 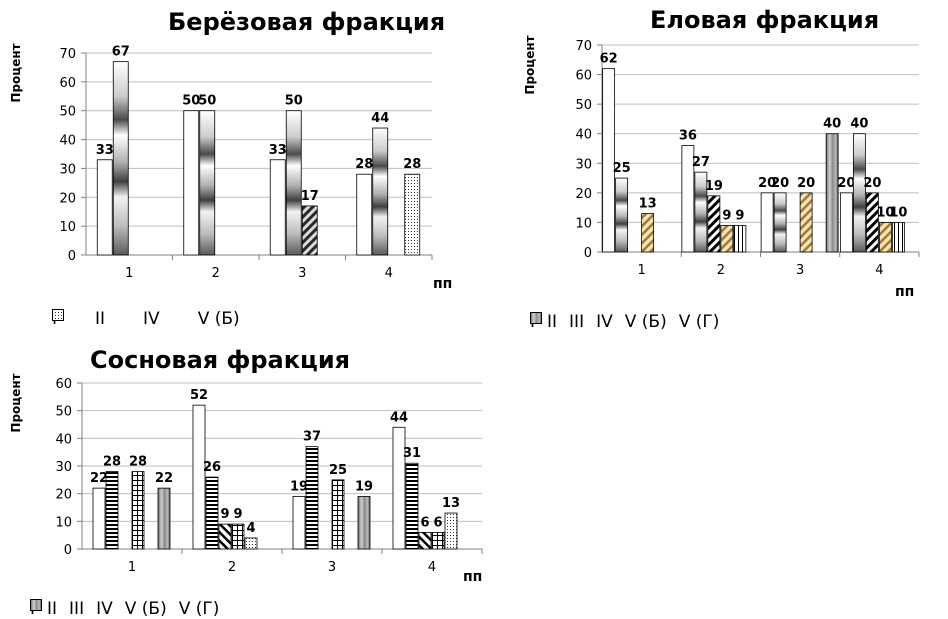 I want to click on legend-label: II, so click(x=52, y=609).